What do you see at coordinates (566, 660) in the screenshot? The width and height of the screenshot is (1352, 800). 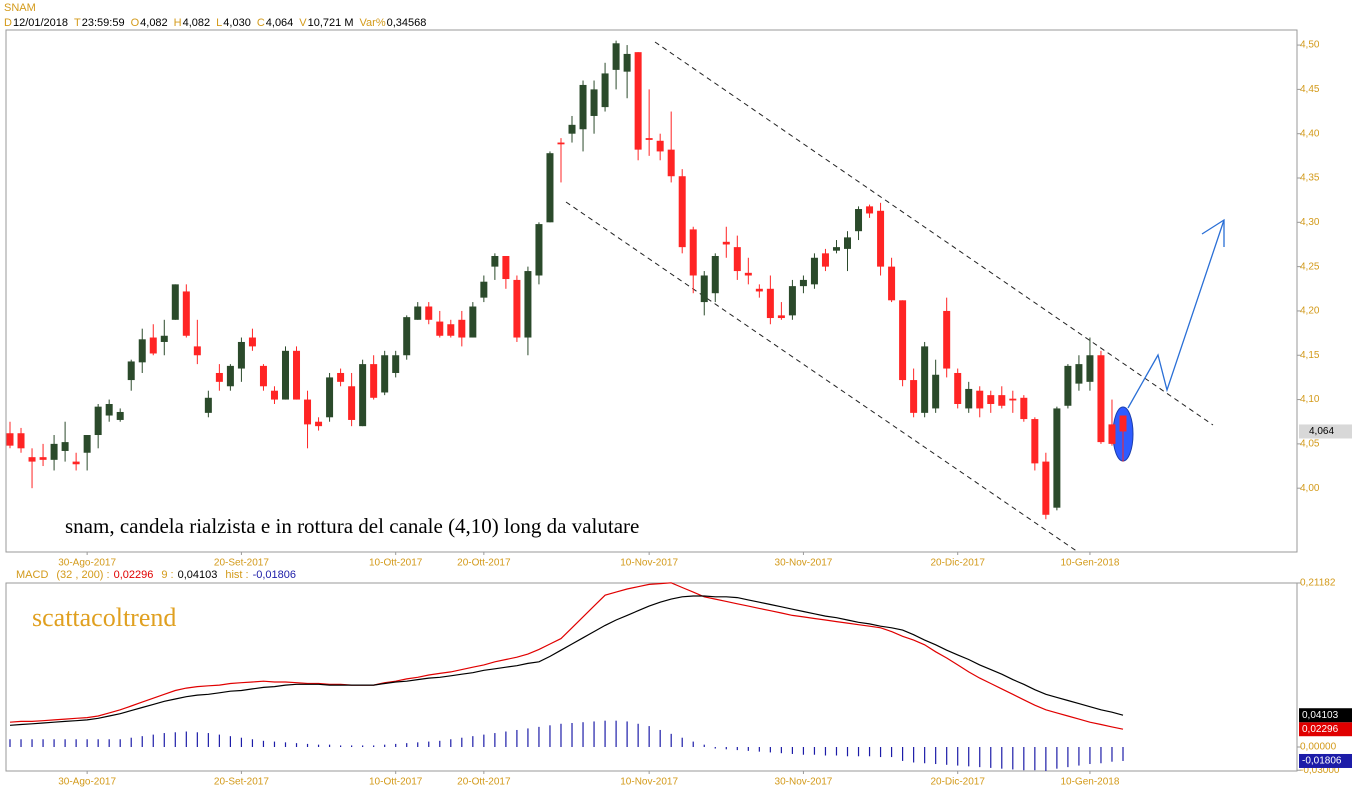 I see `macd-line` at bounding box center [566, 660].